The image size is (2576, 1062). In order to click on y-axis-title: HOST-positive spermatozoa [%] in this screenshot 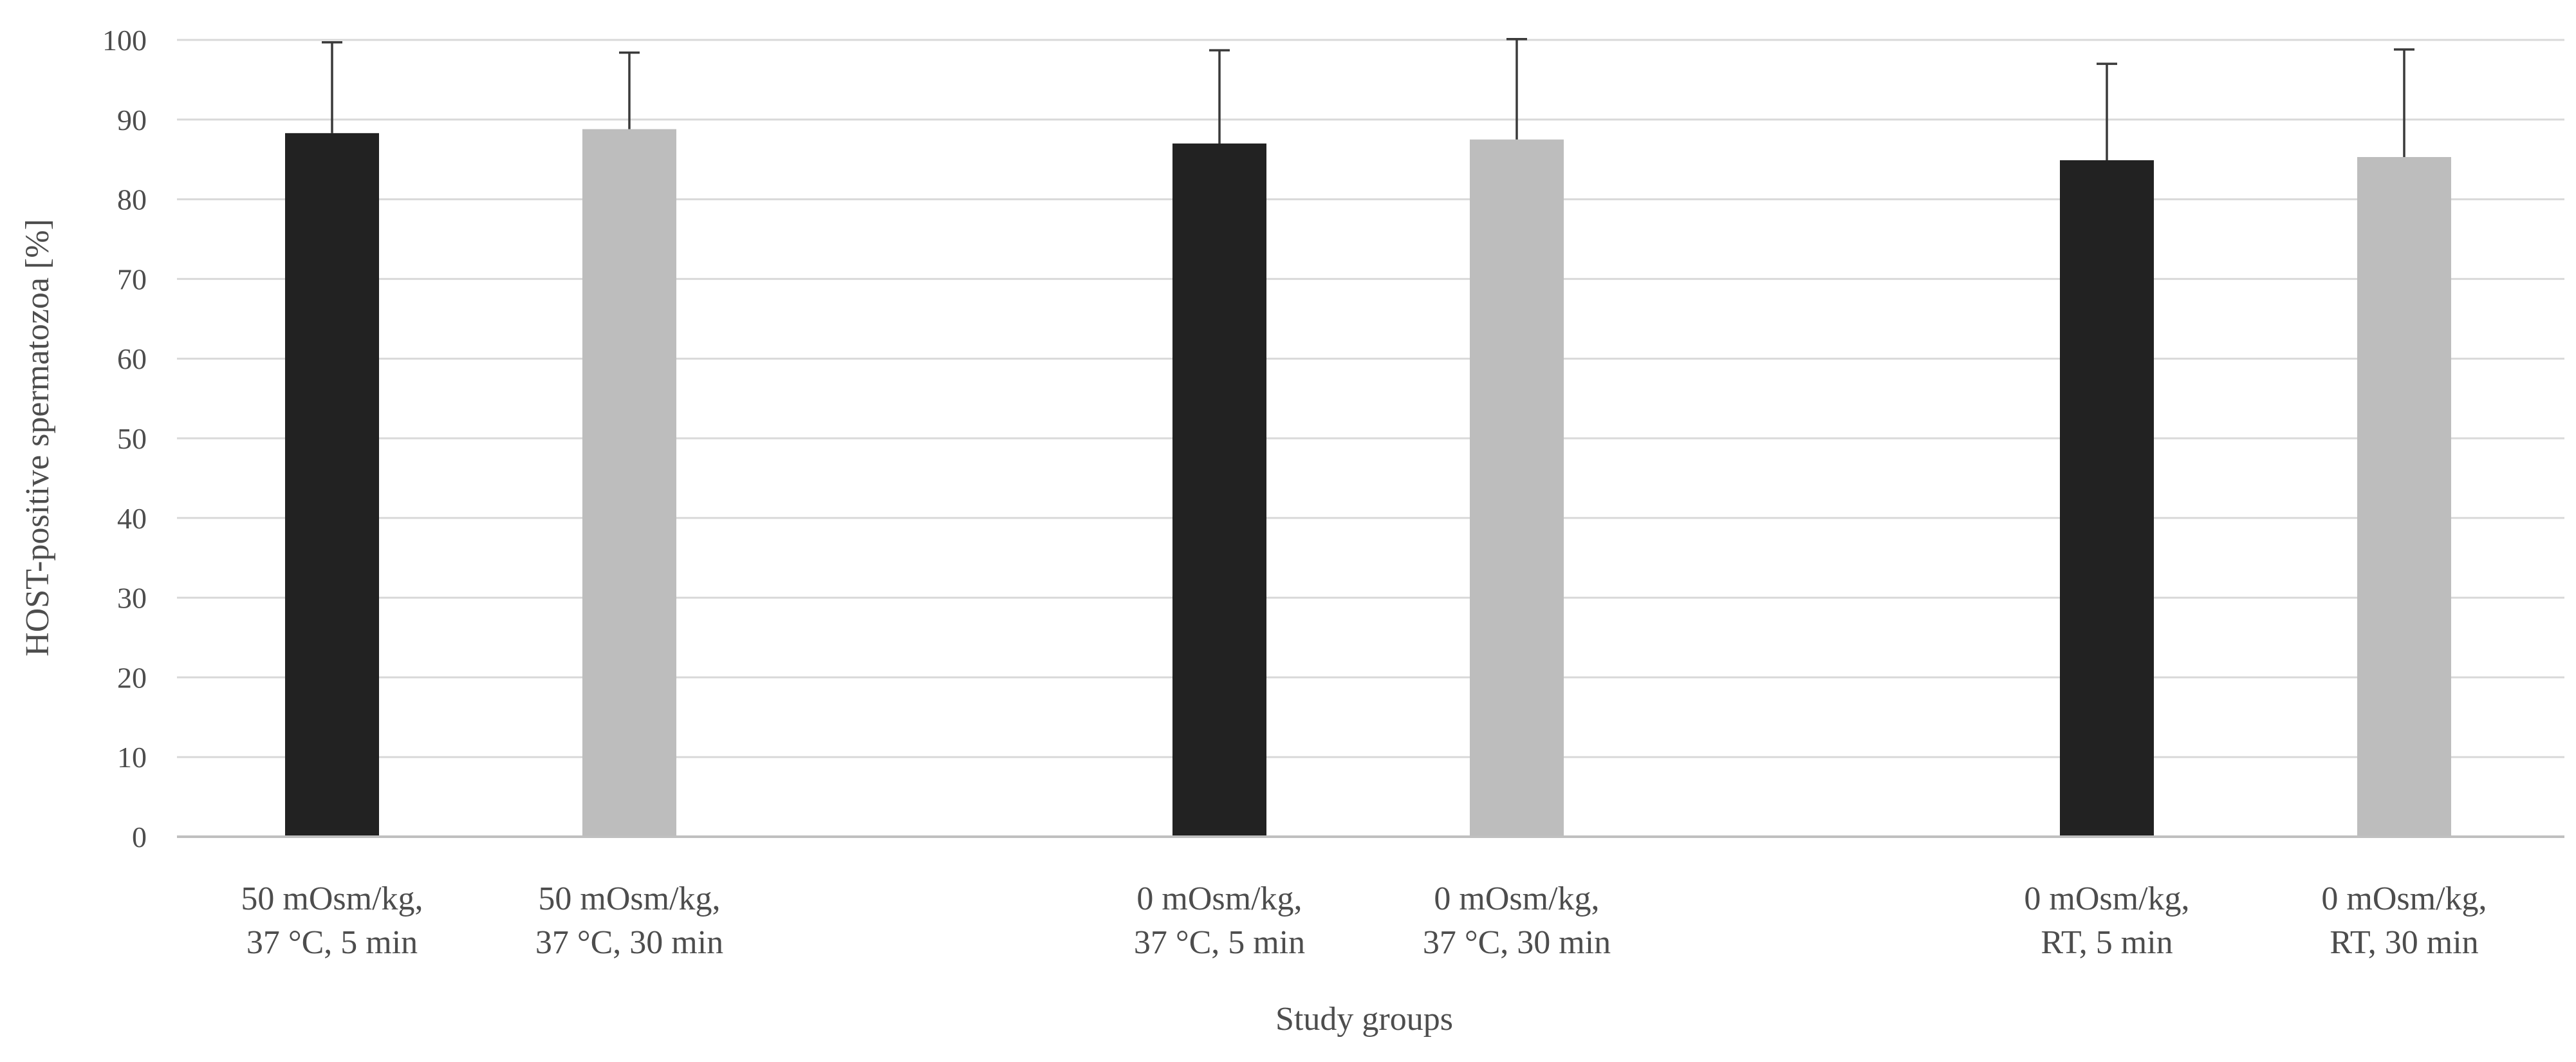, I will do `click(37, 438)`.